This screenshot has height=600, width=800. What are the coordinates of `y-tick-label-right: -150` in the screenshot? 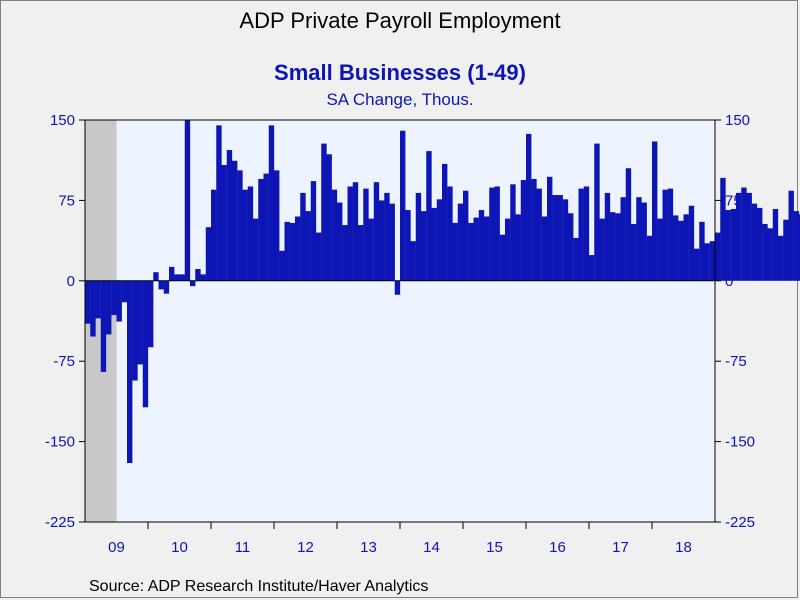 It's located at (740, 442).